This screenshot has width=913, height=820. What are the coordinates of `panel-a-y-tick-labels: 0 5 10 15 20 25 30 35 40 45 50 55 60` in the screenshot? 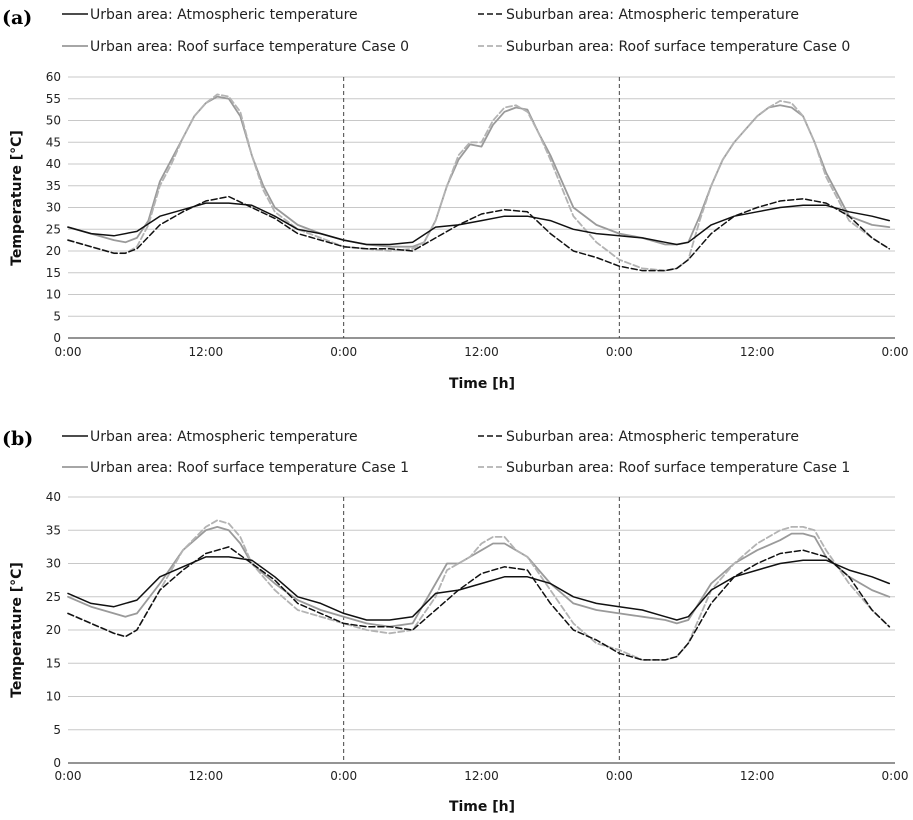 It's located at (53, 207).